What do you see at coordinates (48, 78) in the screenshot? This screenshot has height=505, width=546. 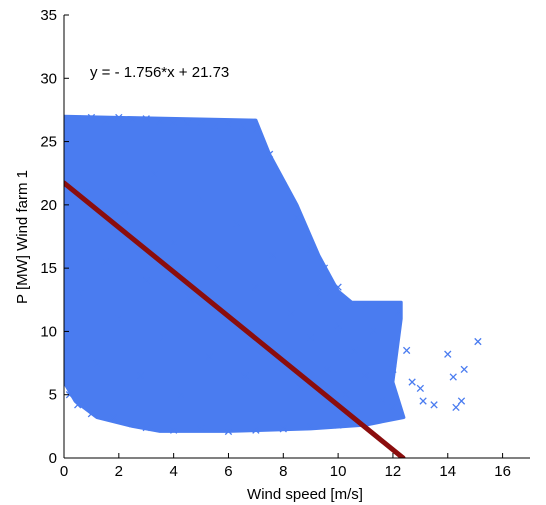 I see `y-tick-label: 30` at bounding box center [48, 78].